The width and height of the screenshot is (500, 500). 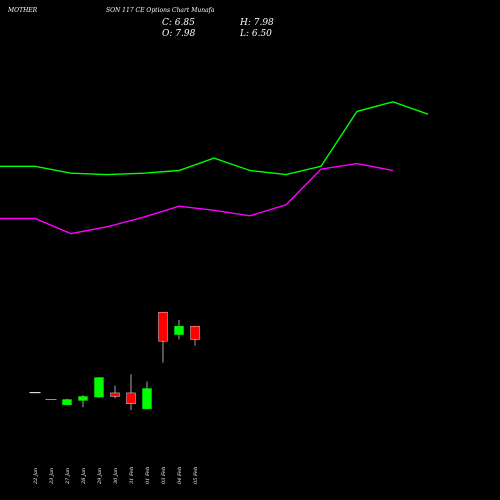 What do you see at coordinates (36, 476) in the screenshot?
I see `x-tick-label: 22 Jan` at bounding box center [36, 476].